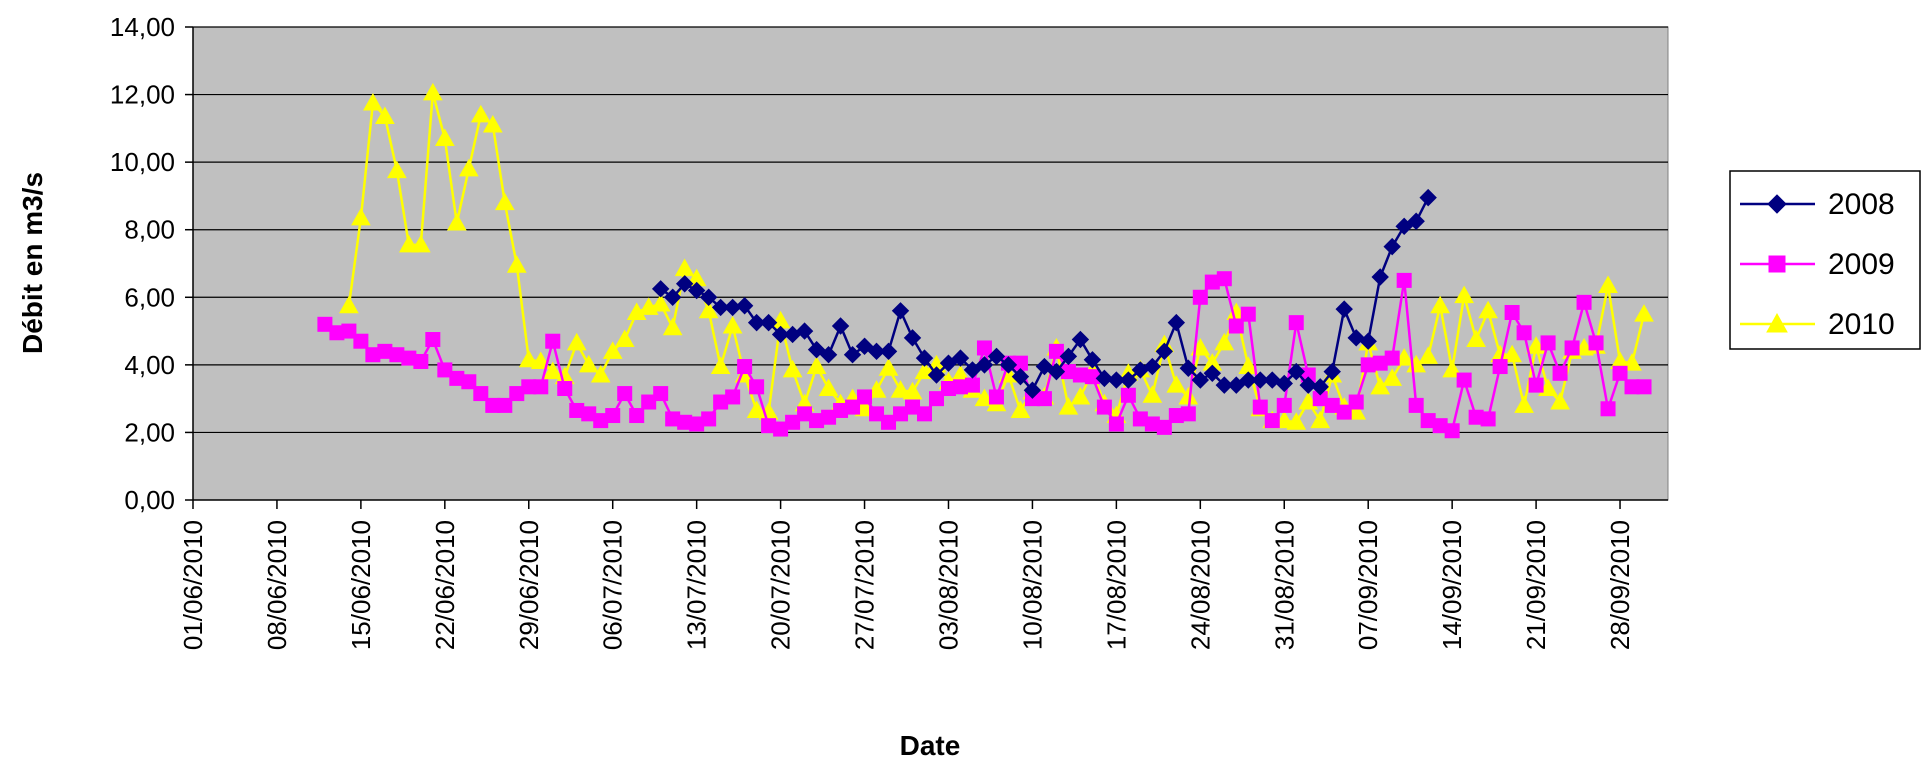  I want to click on x-tick-label: 07/09/2010, so click(1368, 585).